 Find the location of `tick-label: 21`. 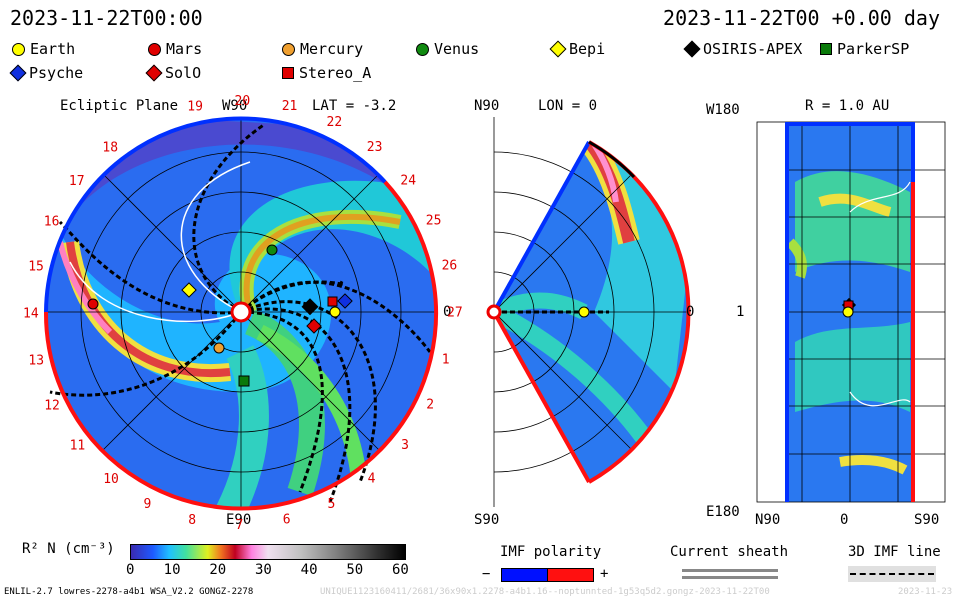

tick-label: 21 is located at coordinates (290, 106).